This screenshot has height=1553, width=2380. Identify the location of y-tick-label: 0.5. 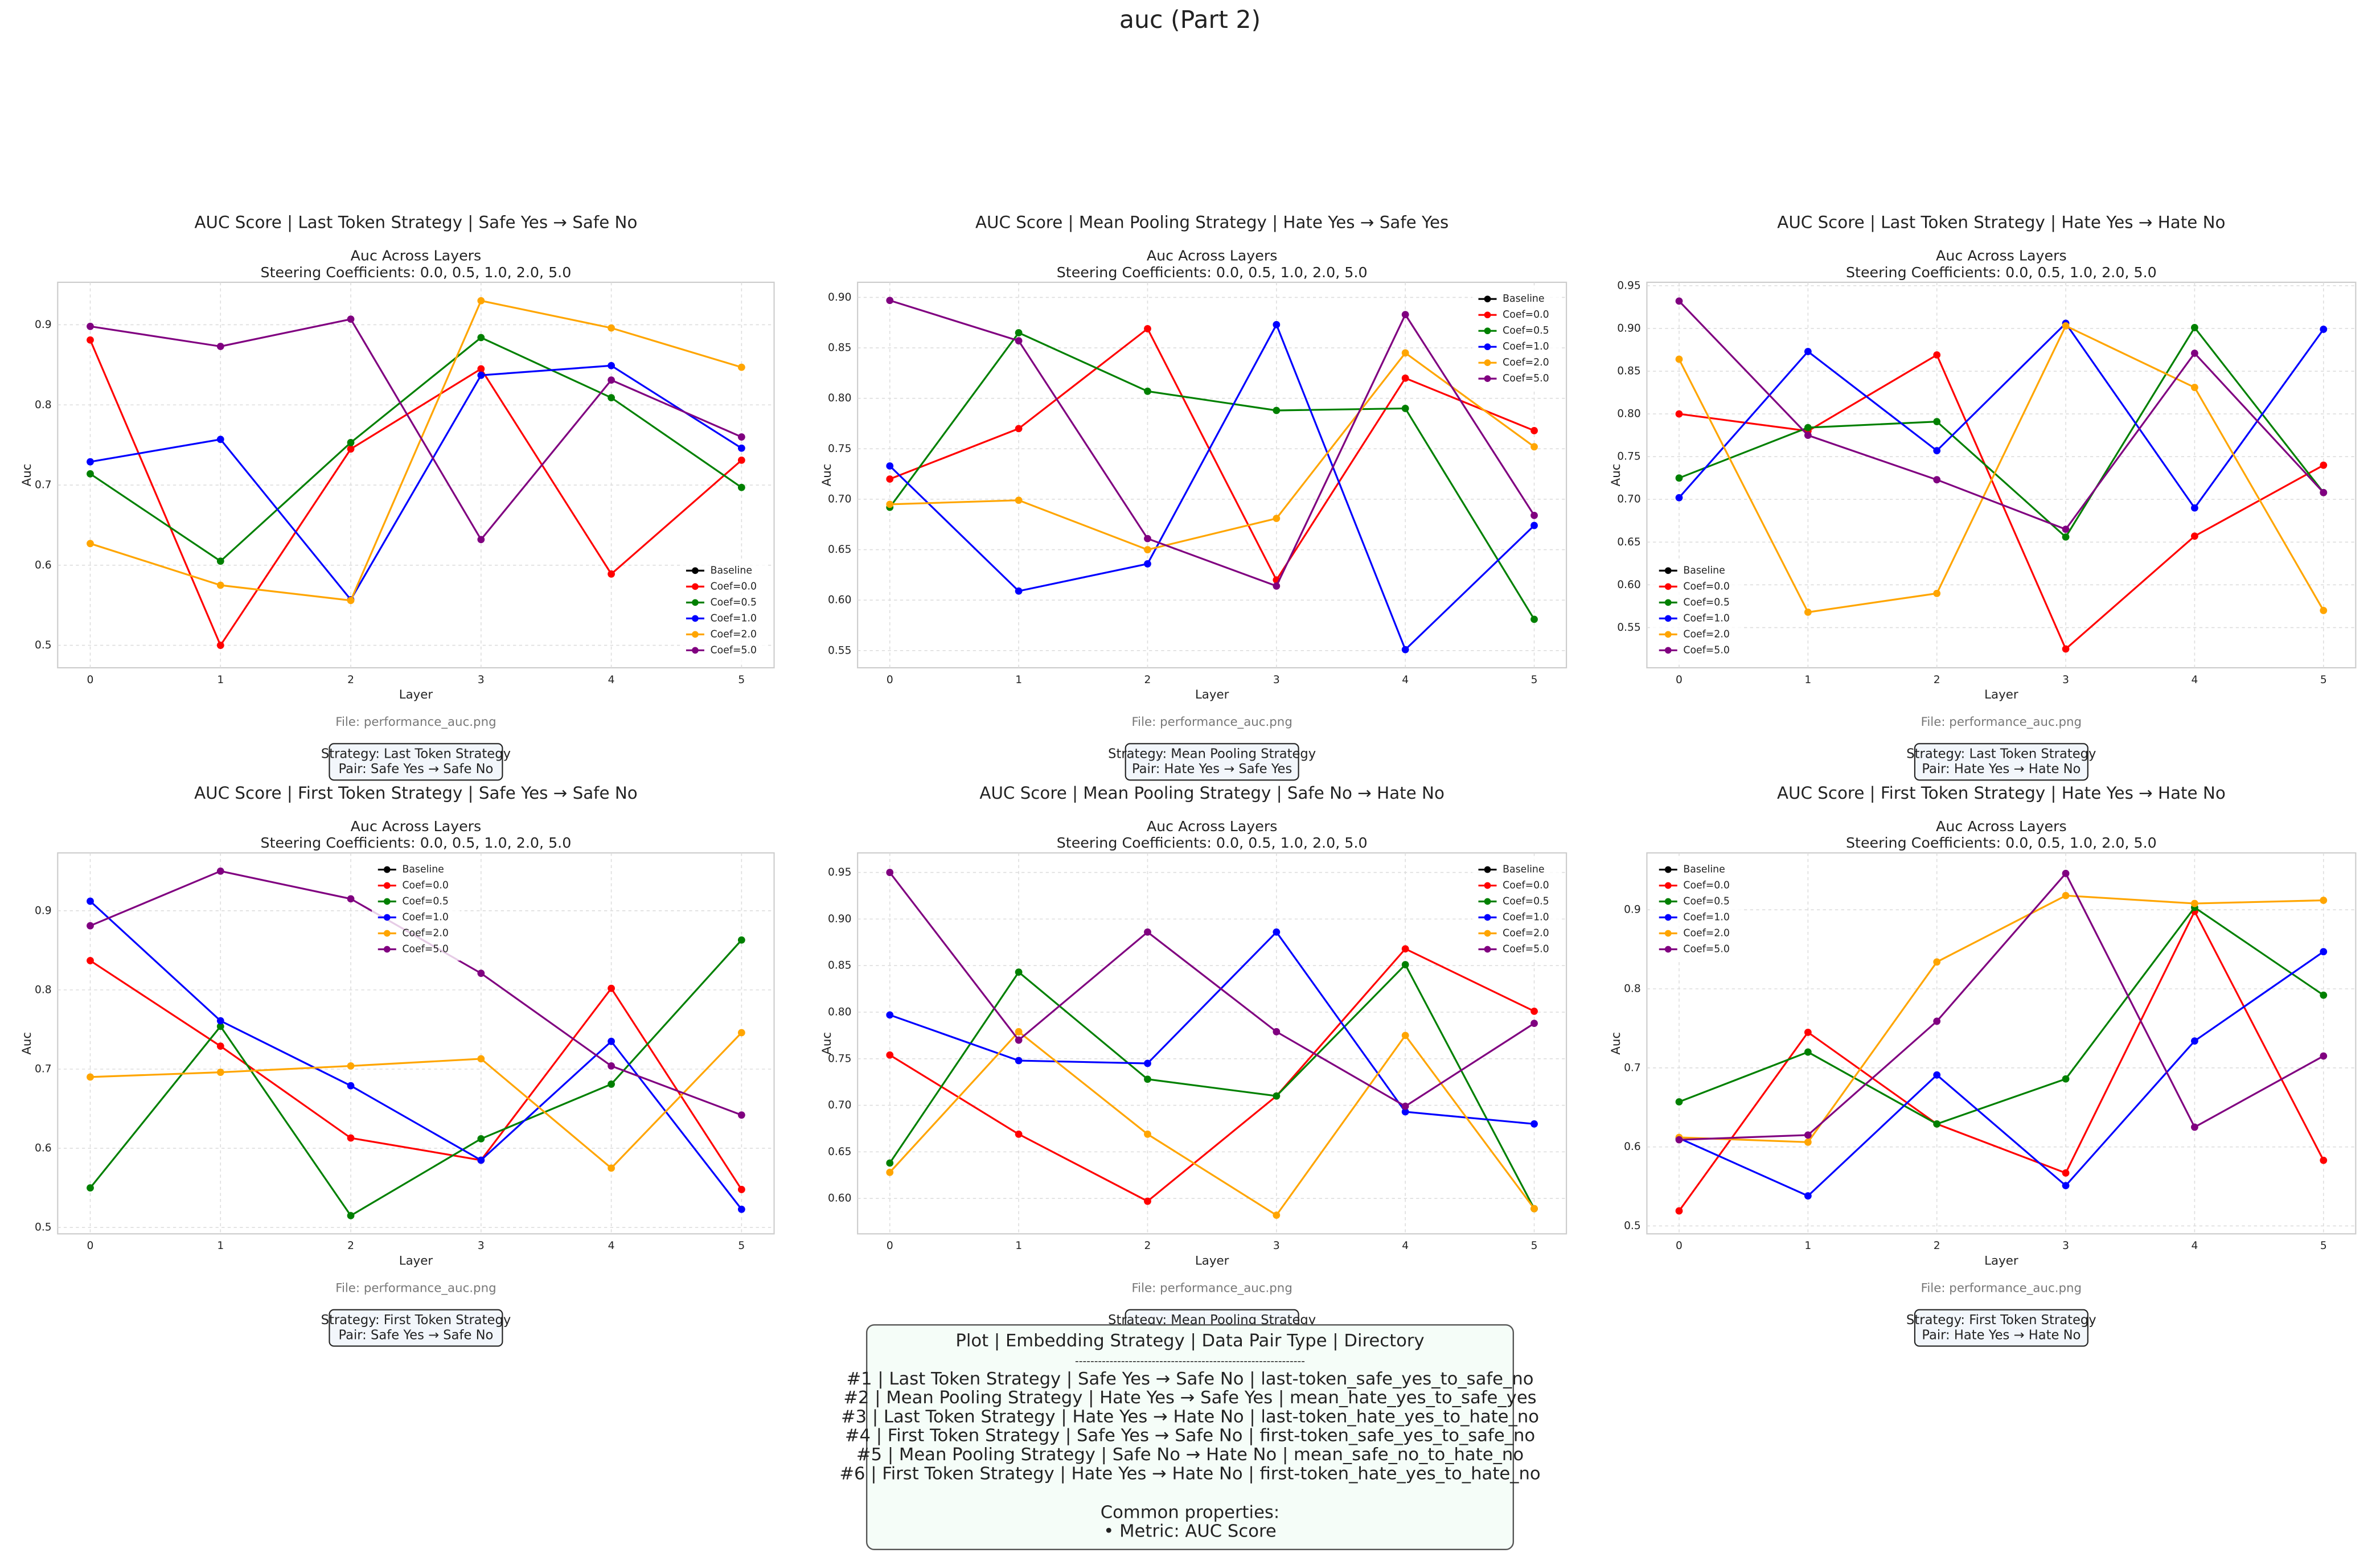
(43, 645).